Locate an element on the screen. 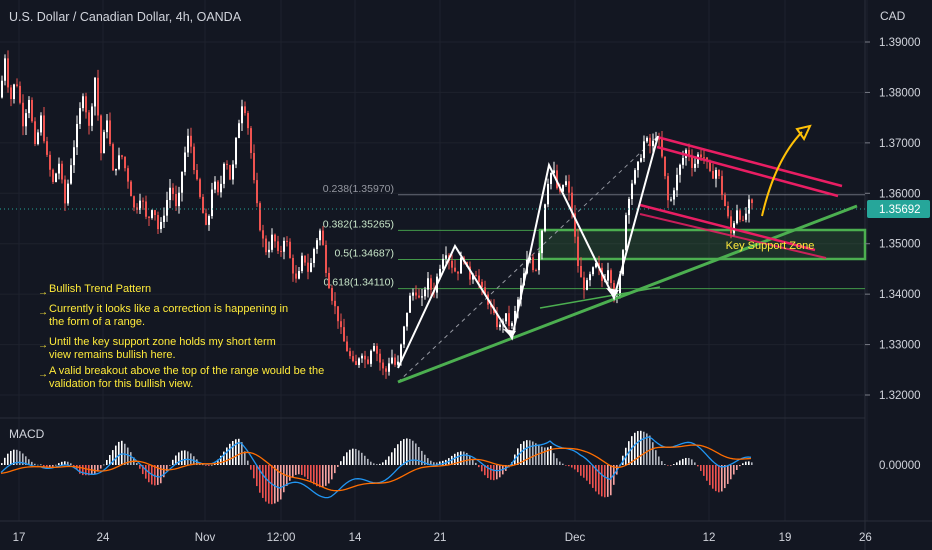 This screenshot has width=932, height=550. price-tick-label: 1.34000 is located at coordinates (900, 295).